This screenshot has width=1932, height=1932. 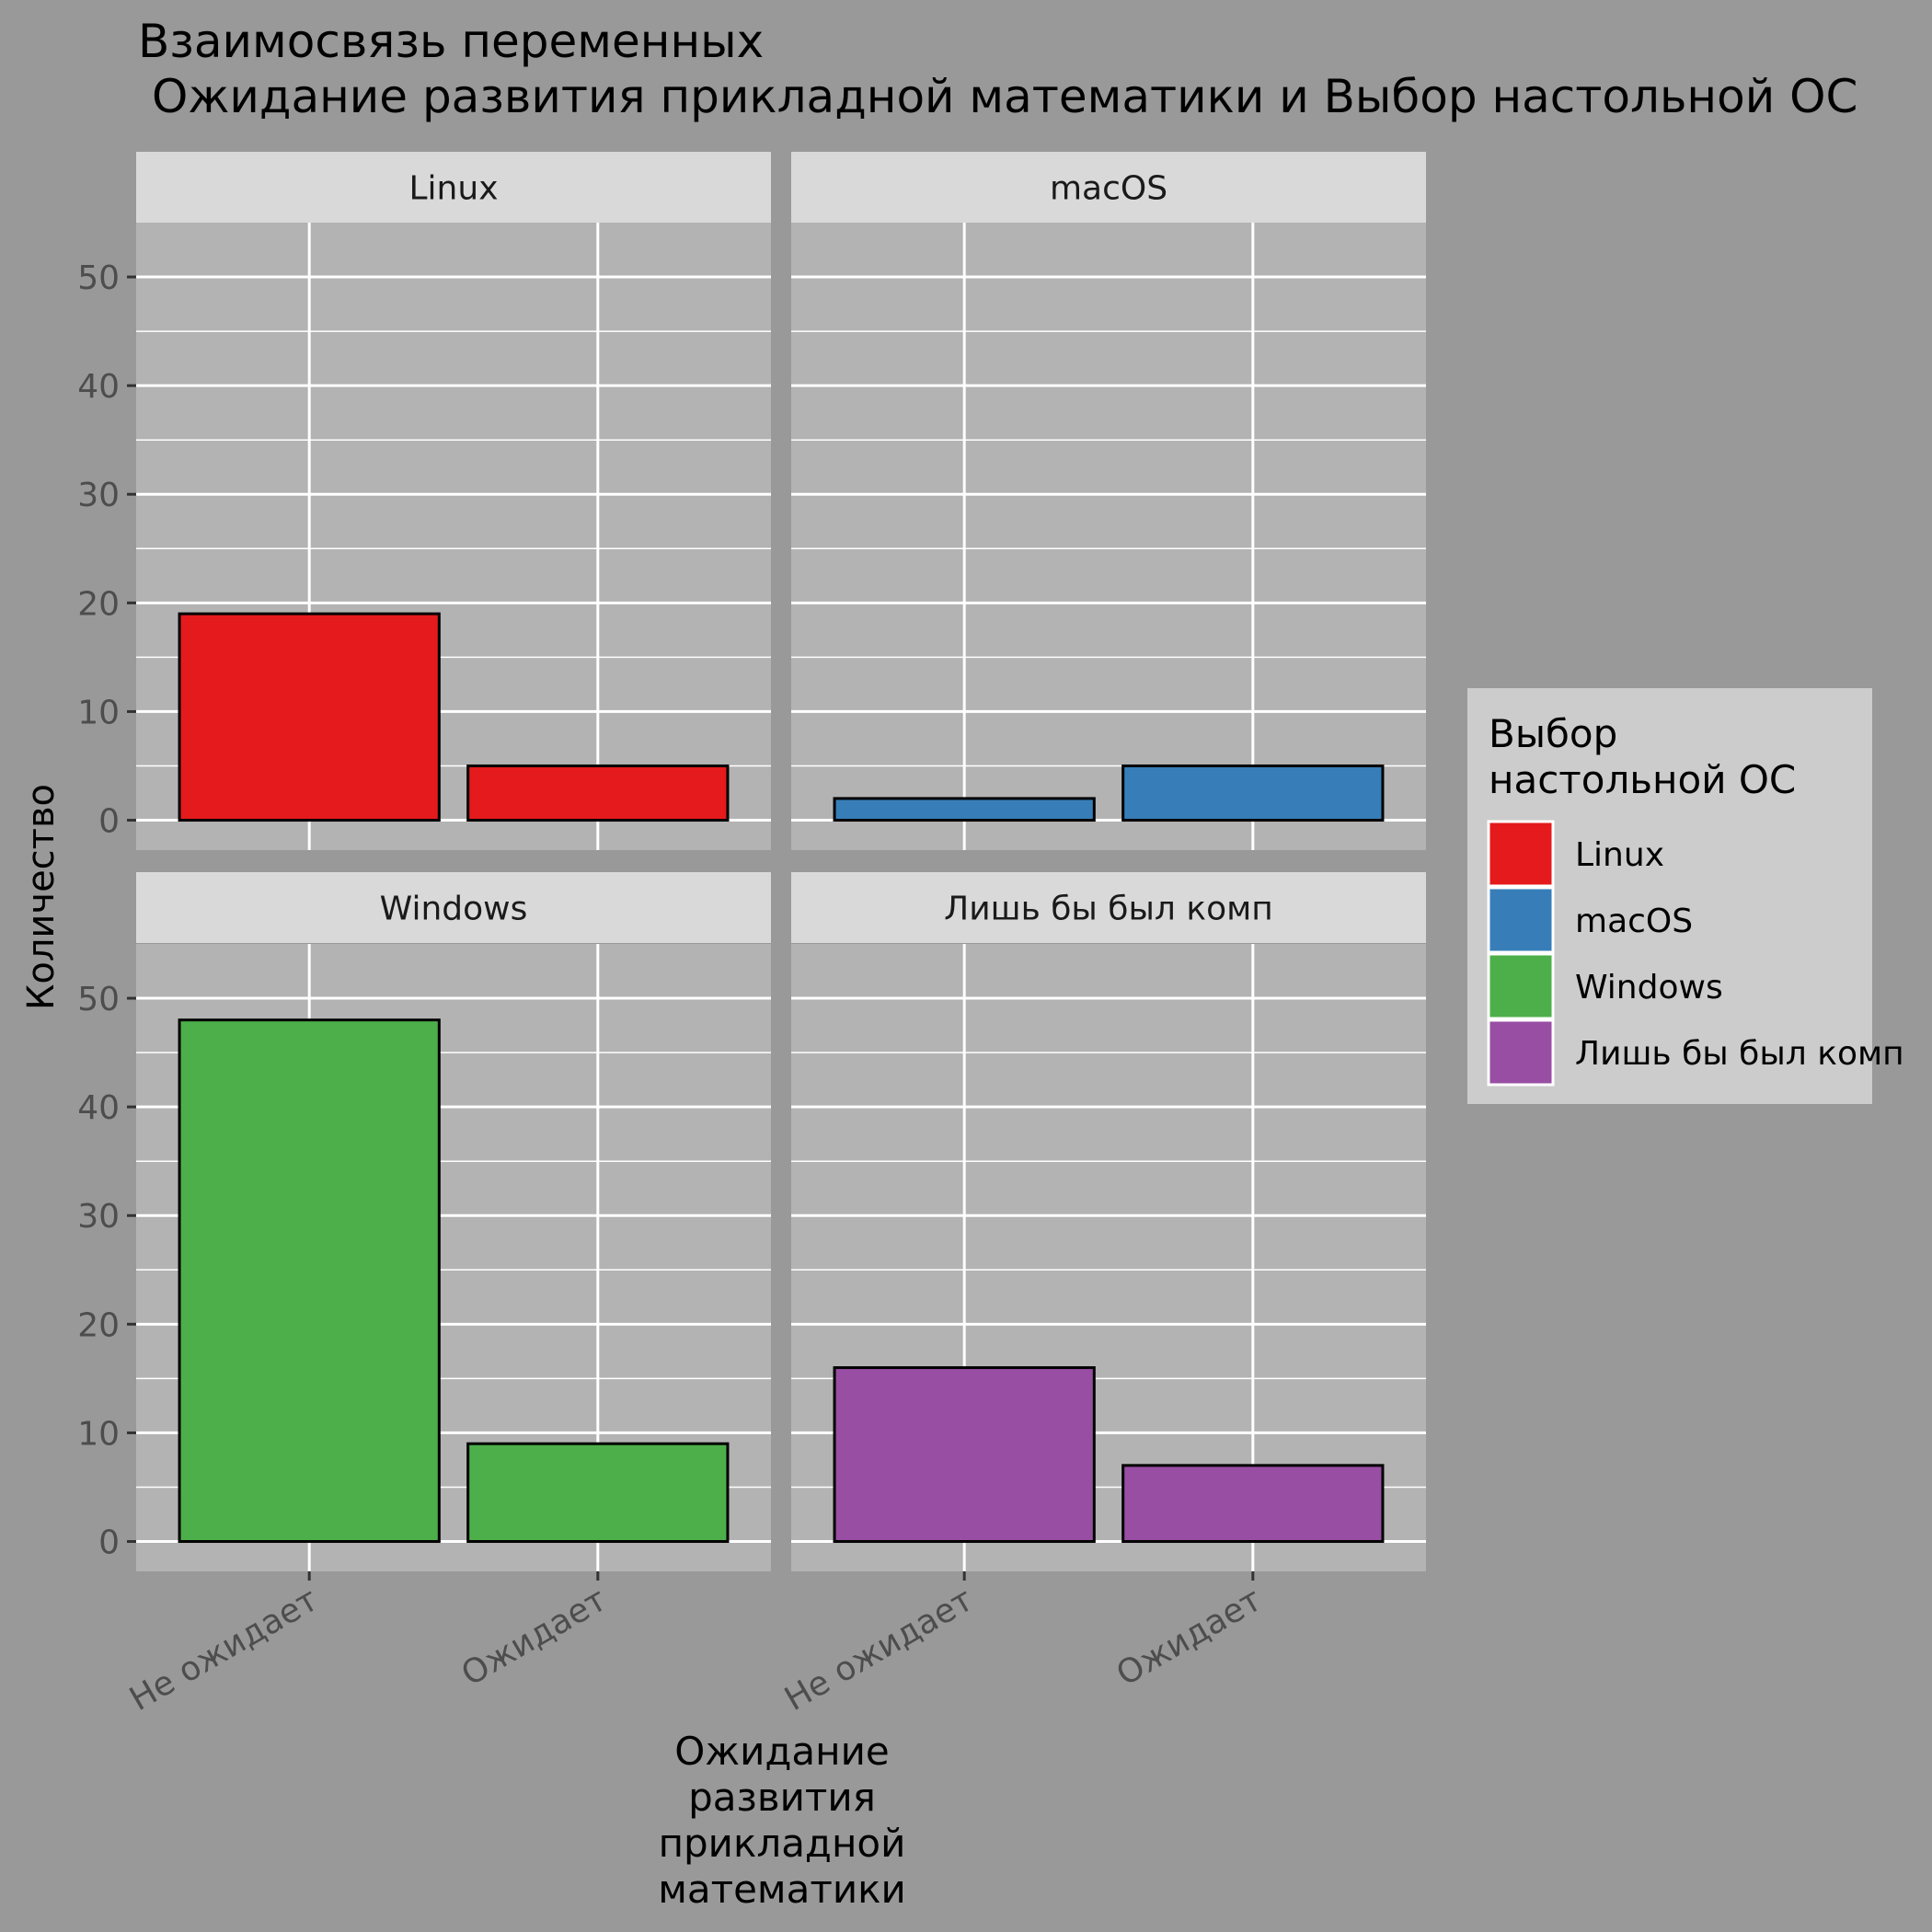 What do you see at coordinates (782, 1890) in the screenshot?
I see `x-axis-label-line: математики` at bounding box center [782, 1890].